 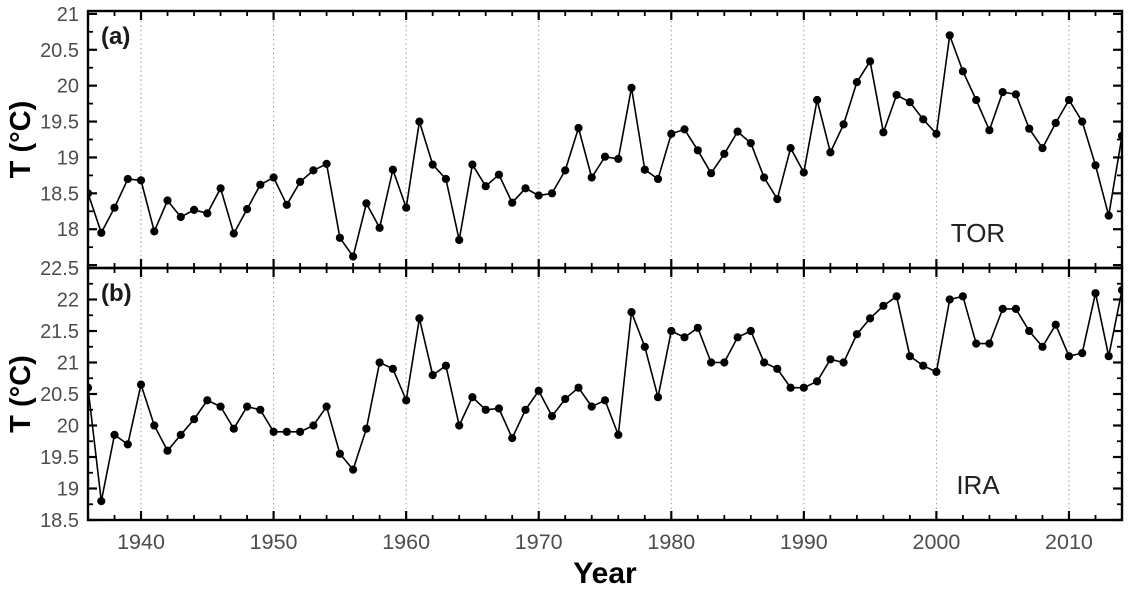 I want to click on data-point-TOR-1962, so click(x=432, y=164).